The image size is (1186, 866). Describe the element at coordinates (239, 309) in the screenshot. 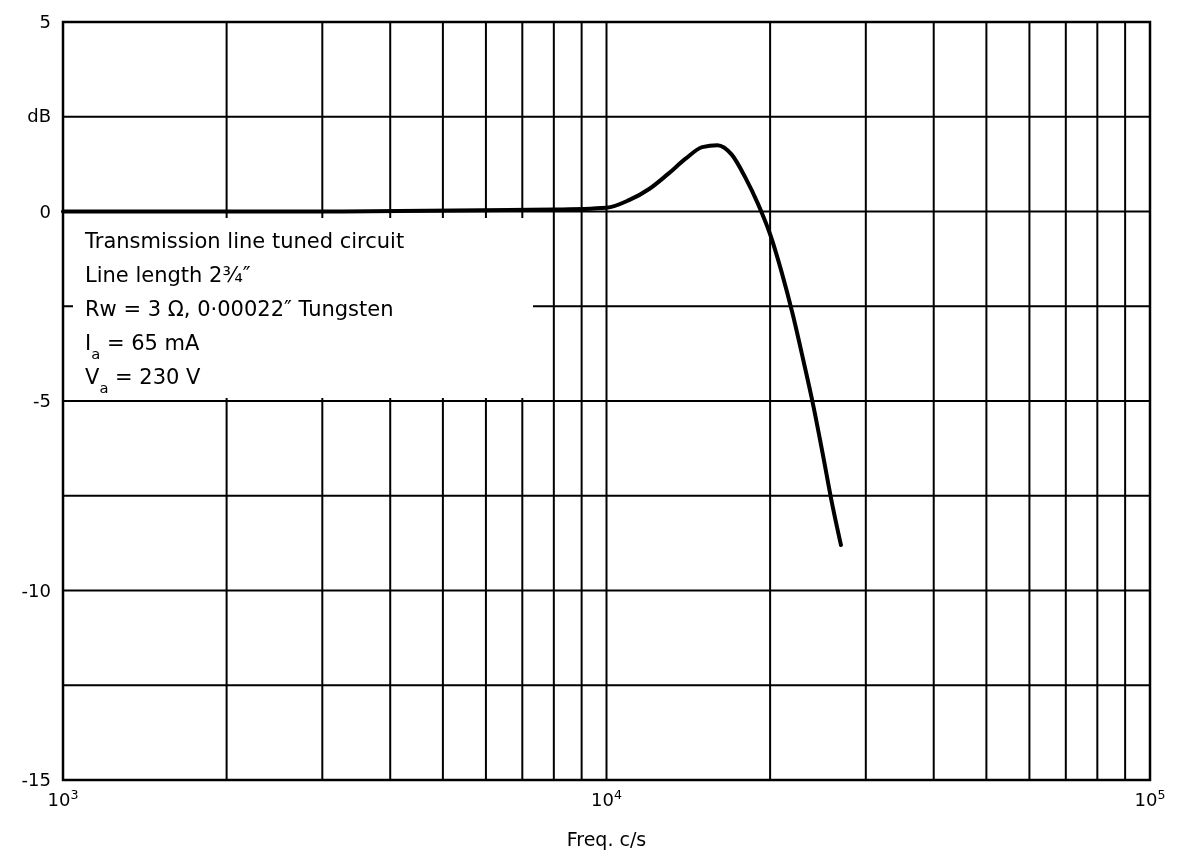

I see `annotation: Rw = 3 Ω, 0·00022″ Tungsten` at that location.